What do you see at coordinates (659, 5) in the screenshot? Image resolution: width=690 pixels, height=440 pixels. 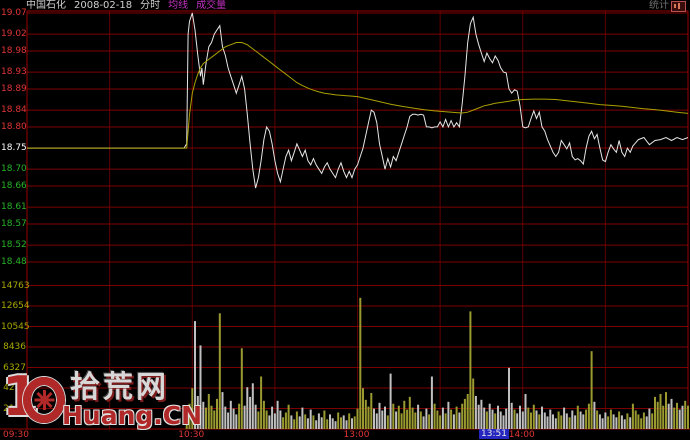 I see `stats-tab: 统计` at bounding box center [659, 5].